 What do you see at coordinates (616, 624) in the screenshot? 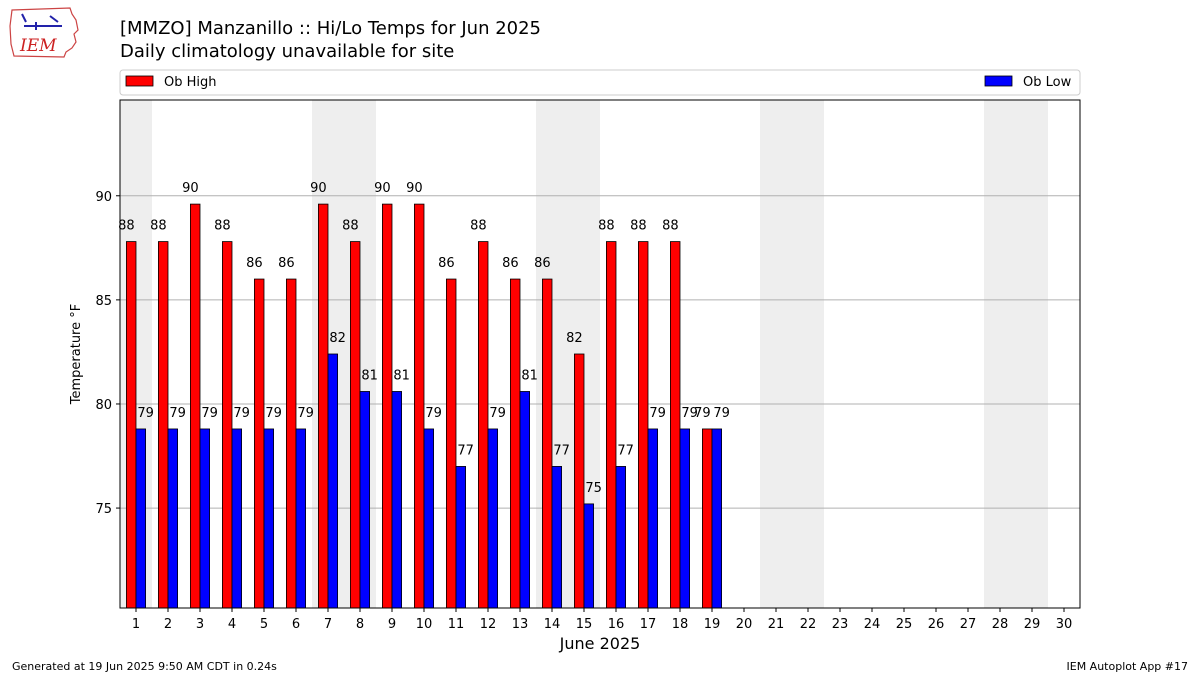
I see `x-tick-label: 16` at bounding box center [616, 624].